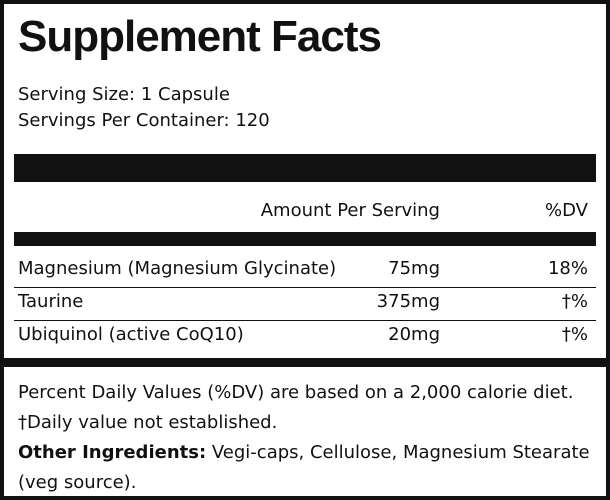  Describe the element at coordinates (112, 452) in the screenshot. I see `other-ingredients-label: Other Ingredients:` at that location.